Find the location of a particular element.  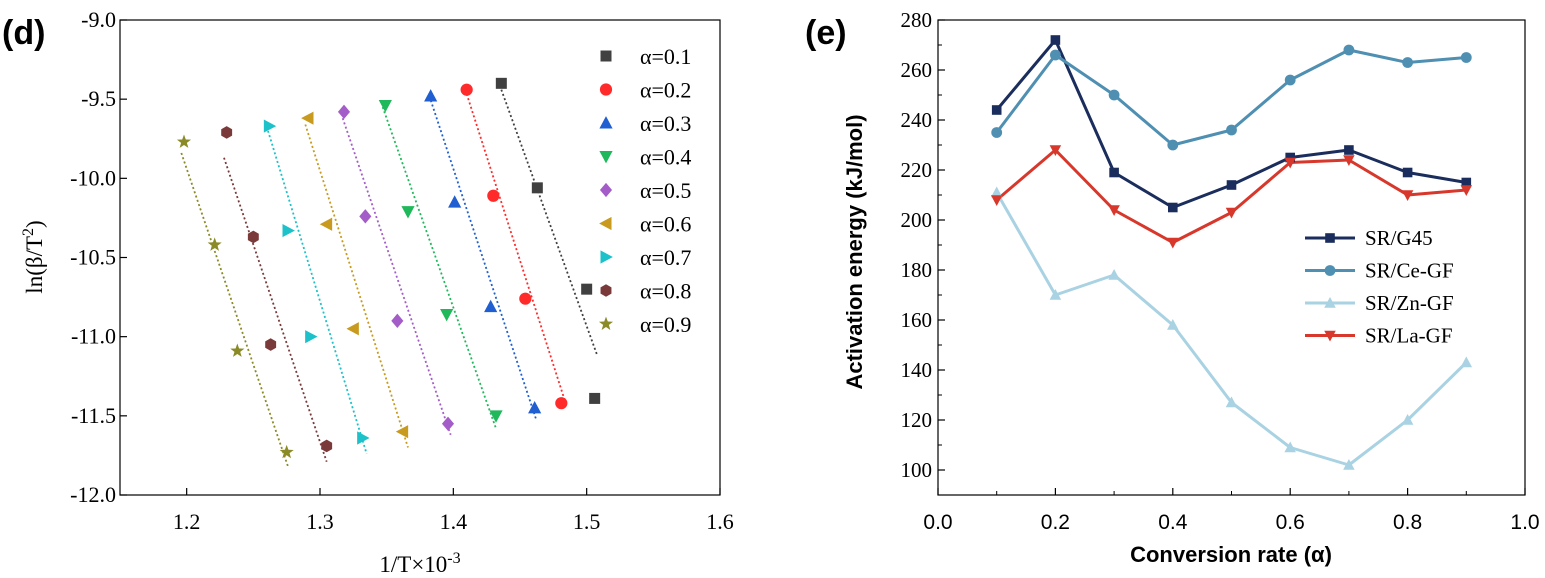

x-tick-label: 1.6 is located at coordinates (720, 521).